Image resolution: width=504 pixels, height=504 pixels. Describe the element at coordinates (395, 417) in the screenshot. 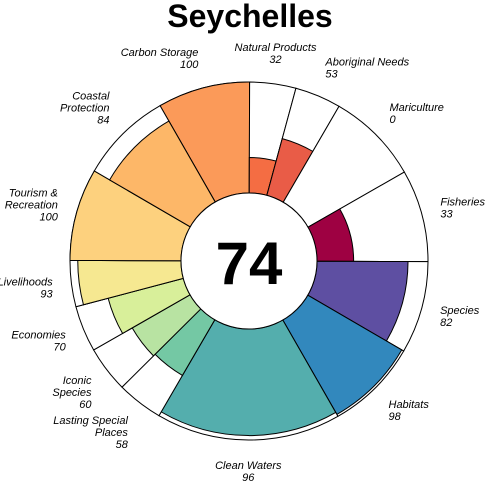

I see `petal-score-label: 98` at that location.